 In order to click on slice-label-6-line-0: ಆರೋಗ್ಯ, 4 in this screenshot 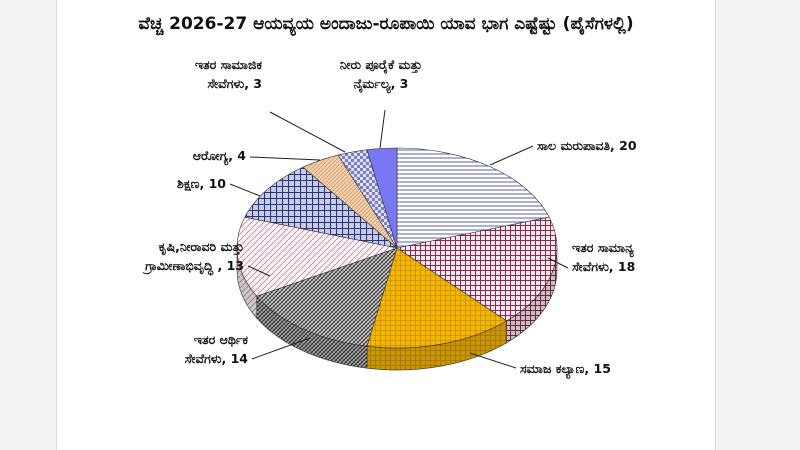, I will do `click(220, 157)`.